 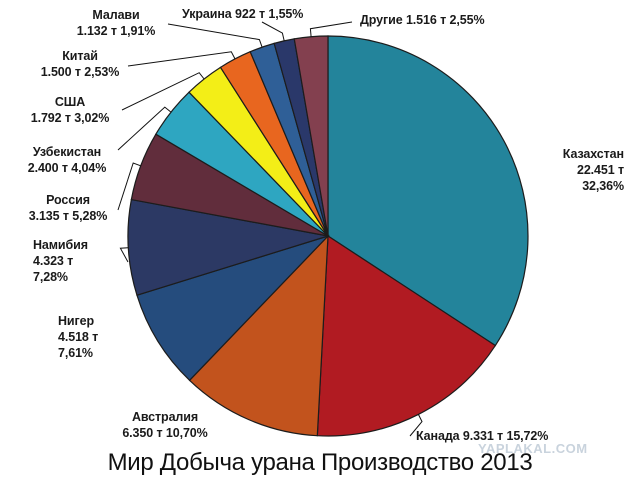 What do you see at coordinates (165, 425) in the screenshot?
I see `label-australia: Австралия 6.350 т 10,70%` at bounding box center [165, 425].